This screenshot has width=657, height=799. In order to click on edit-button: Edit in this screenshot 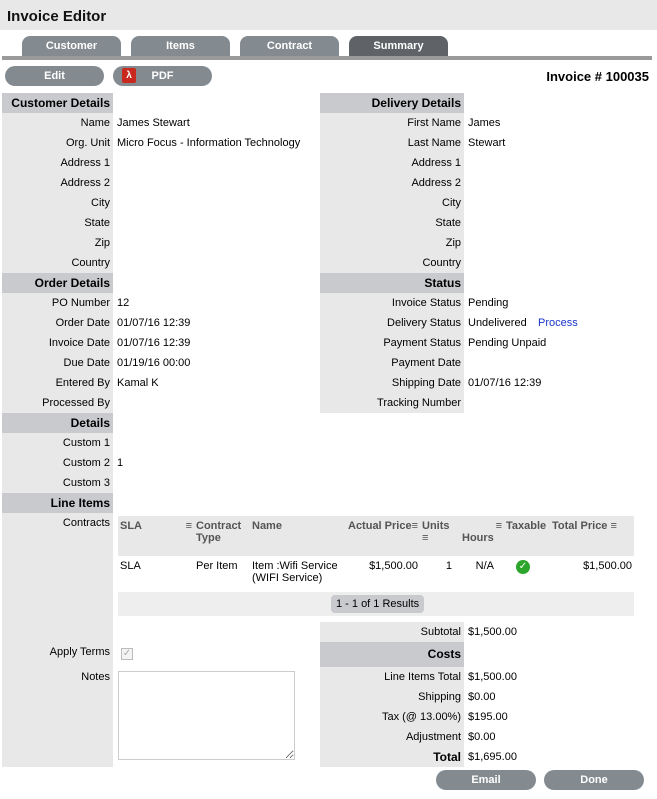, I will do `click(54, 76)`.